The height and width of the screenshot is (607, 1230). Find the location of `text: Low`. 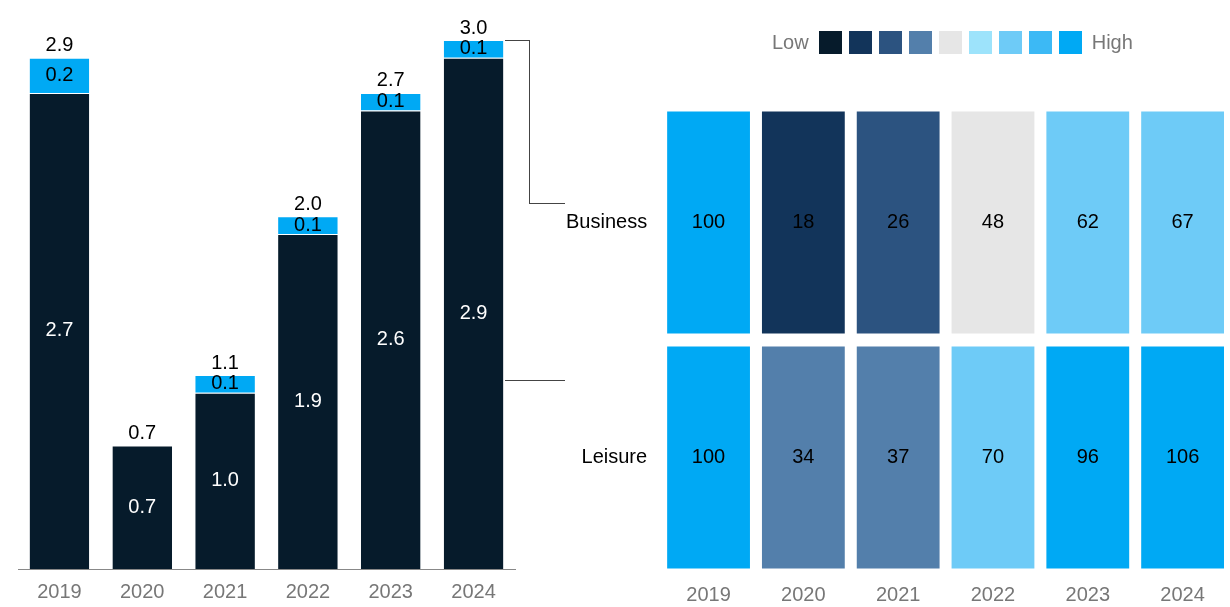

text: Low is located at coordinates (790, 42).